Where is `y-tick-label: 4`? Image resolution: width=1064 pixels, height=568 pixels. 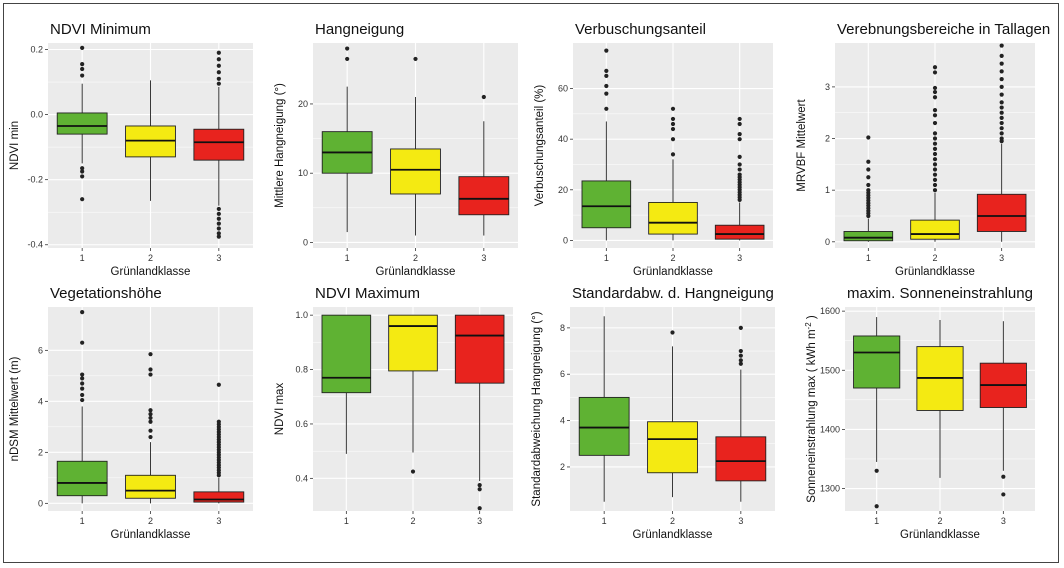
y-tick-label: 4 is located at coordinates (562, 421).